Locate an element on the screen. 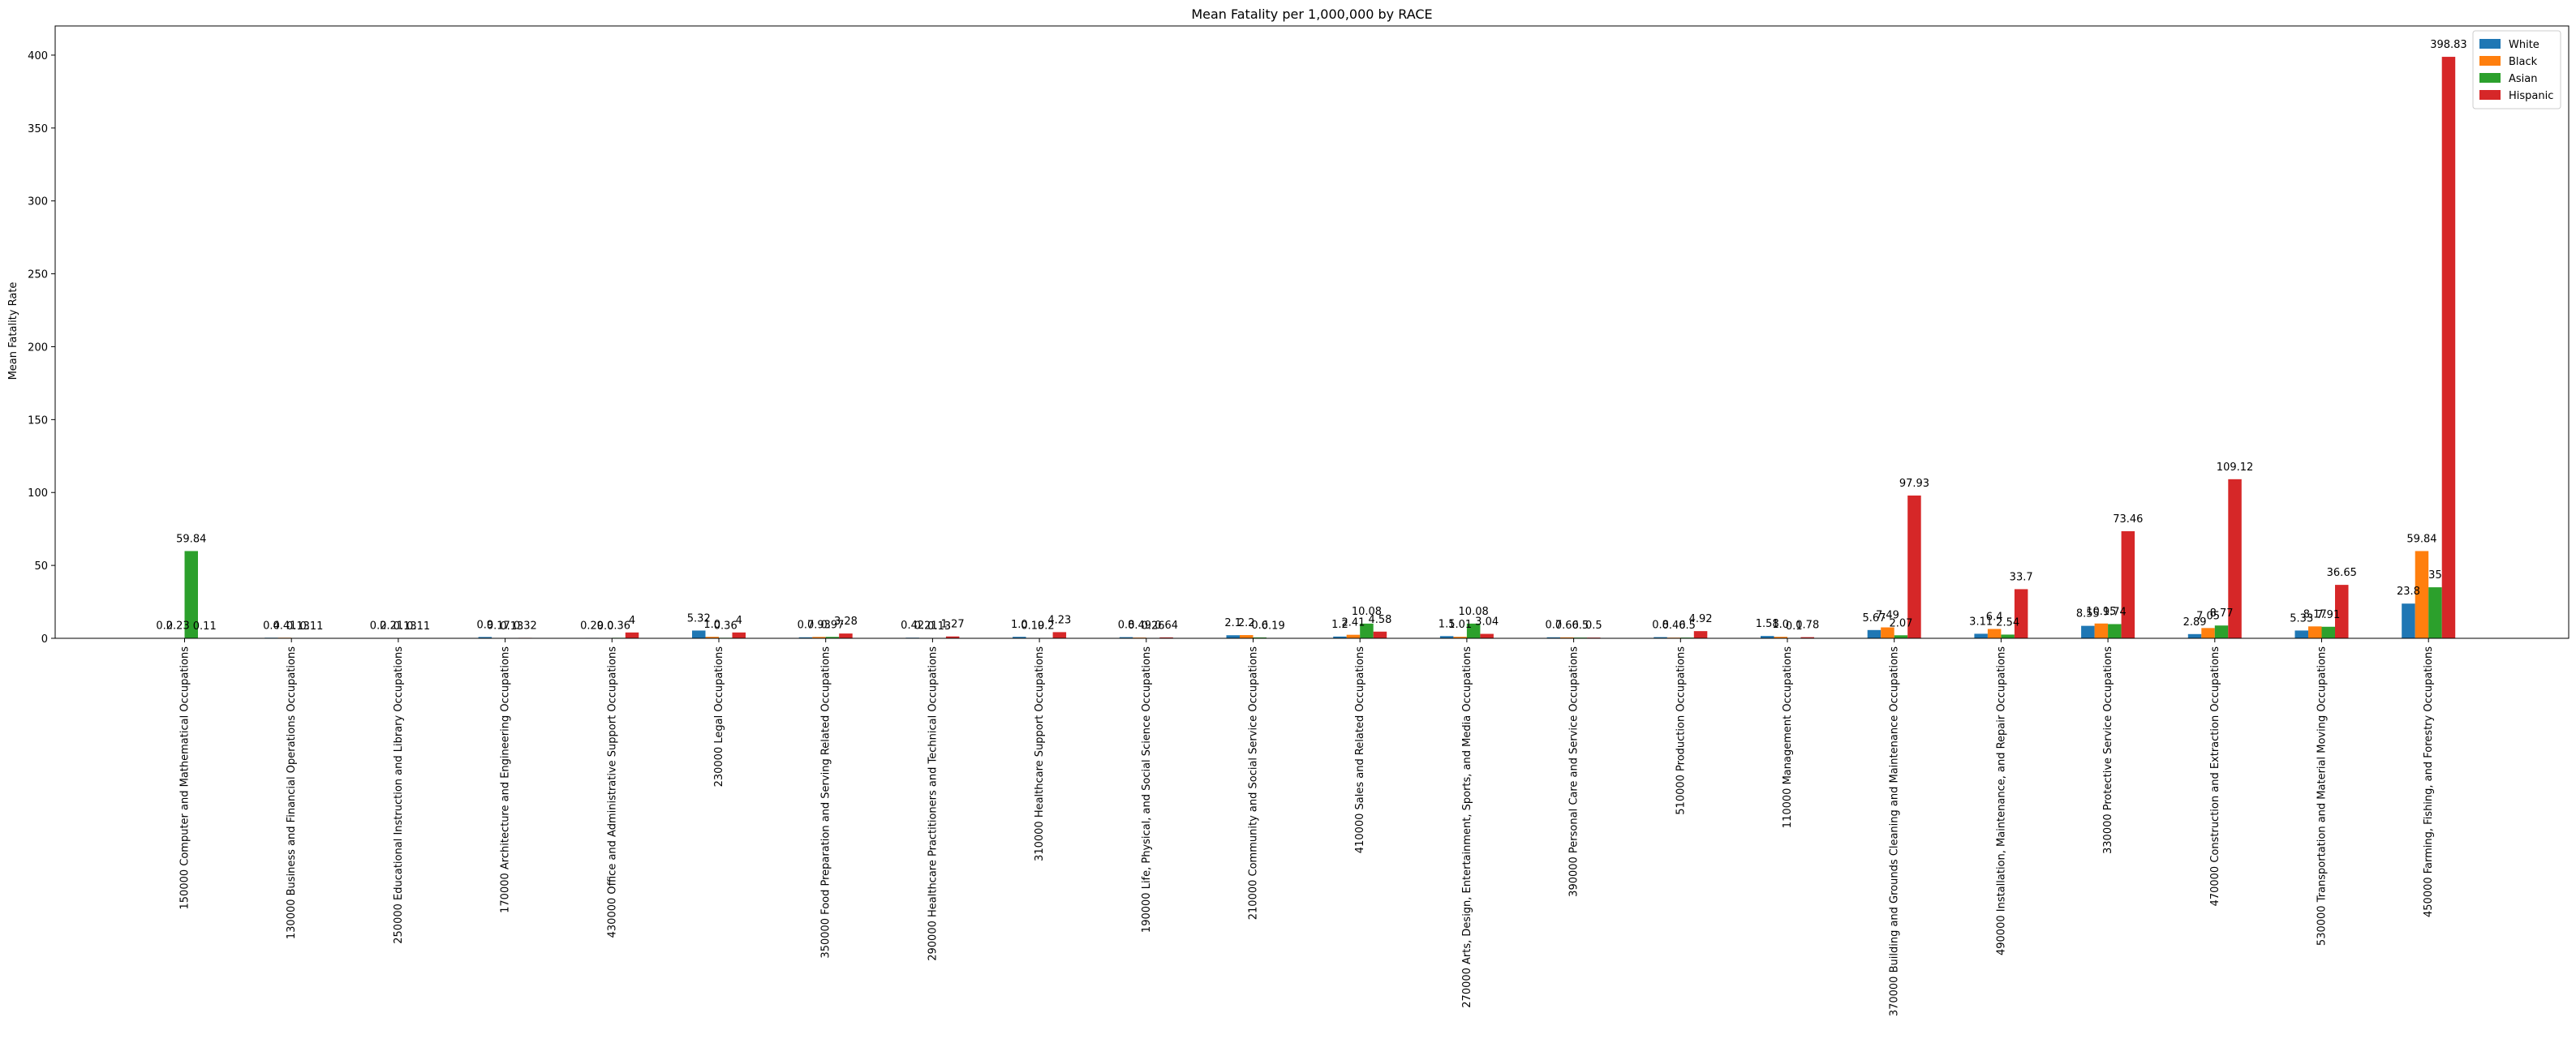 This screenshot has height=1056, width=2576. x-tick-label: 230000 Legal Occupations is located at coordinates (719, 717).